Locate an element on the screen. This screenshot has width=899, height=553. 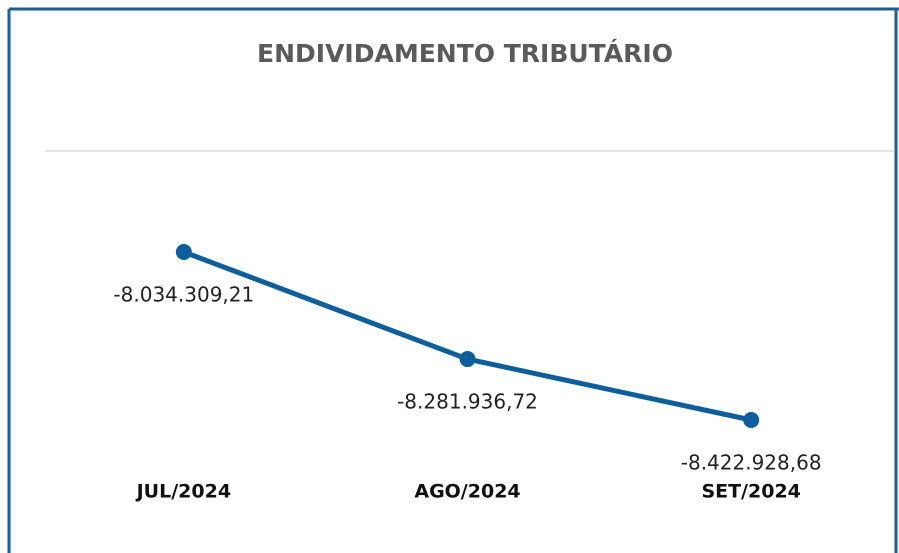
value-label: -8.034.309,21 is located at coordinates (183, 295).